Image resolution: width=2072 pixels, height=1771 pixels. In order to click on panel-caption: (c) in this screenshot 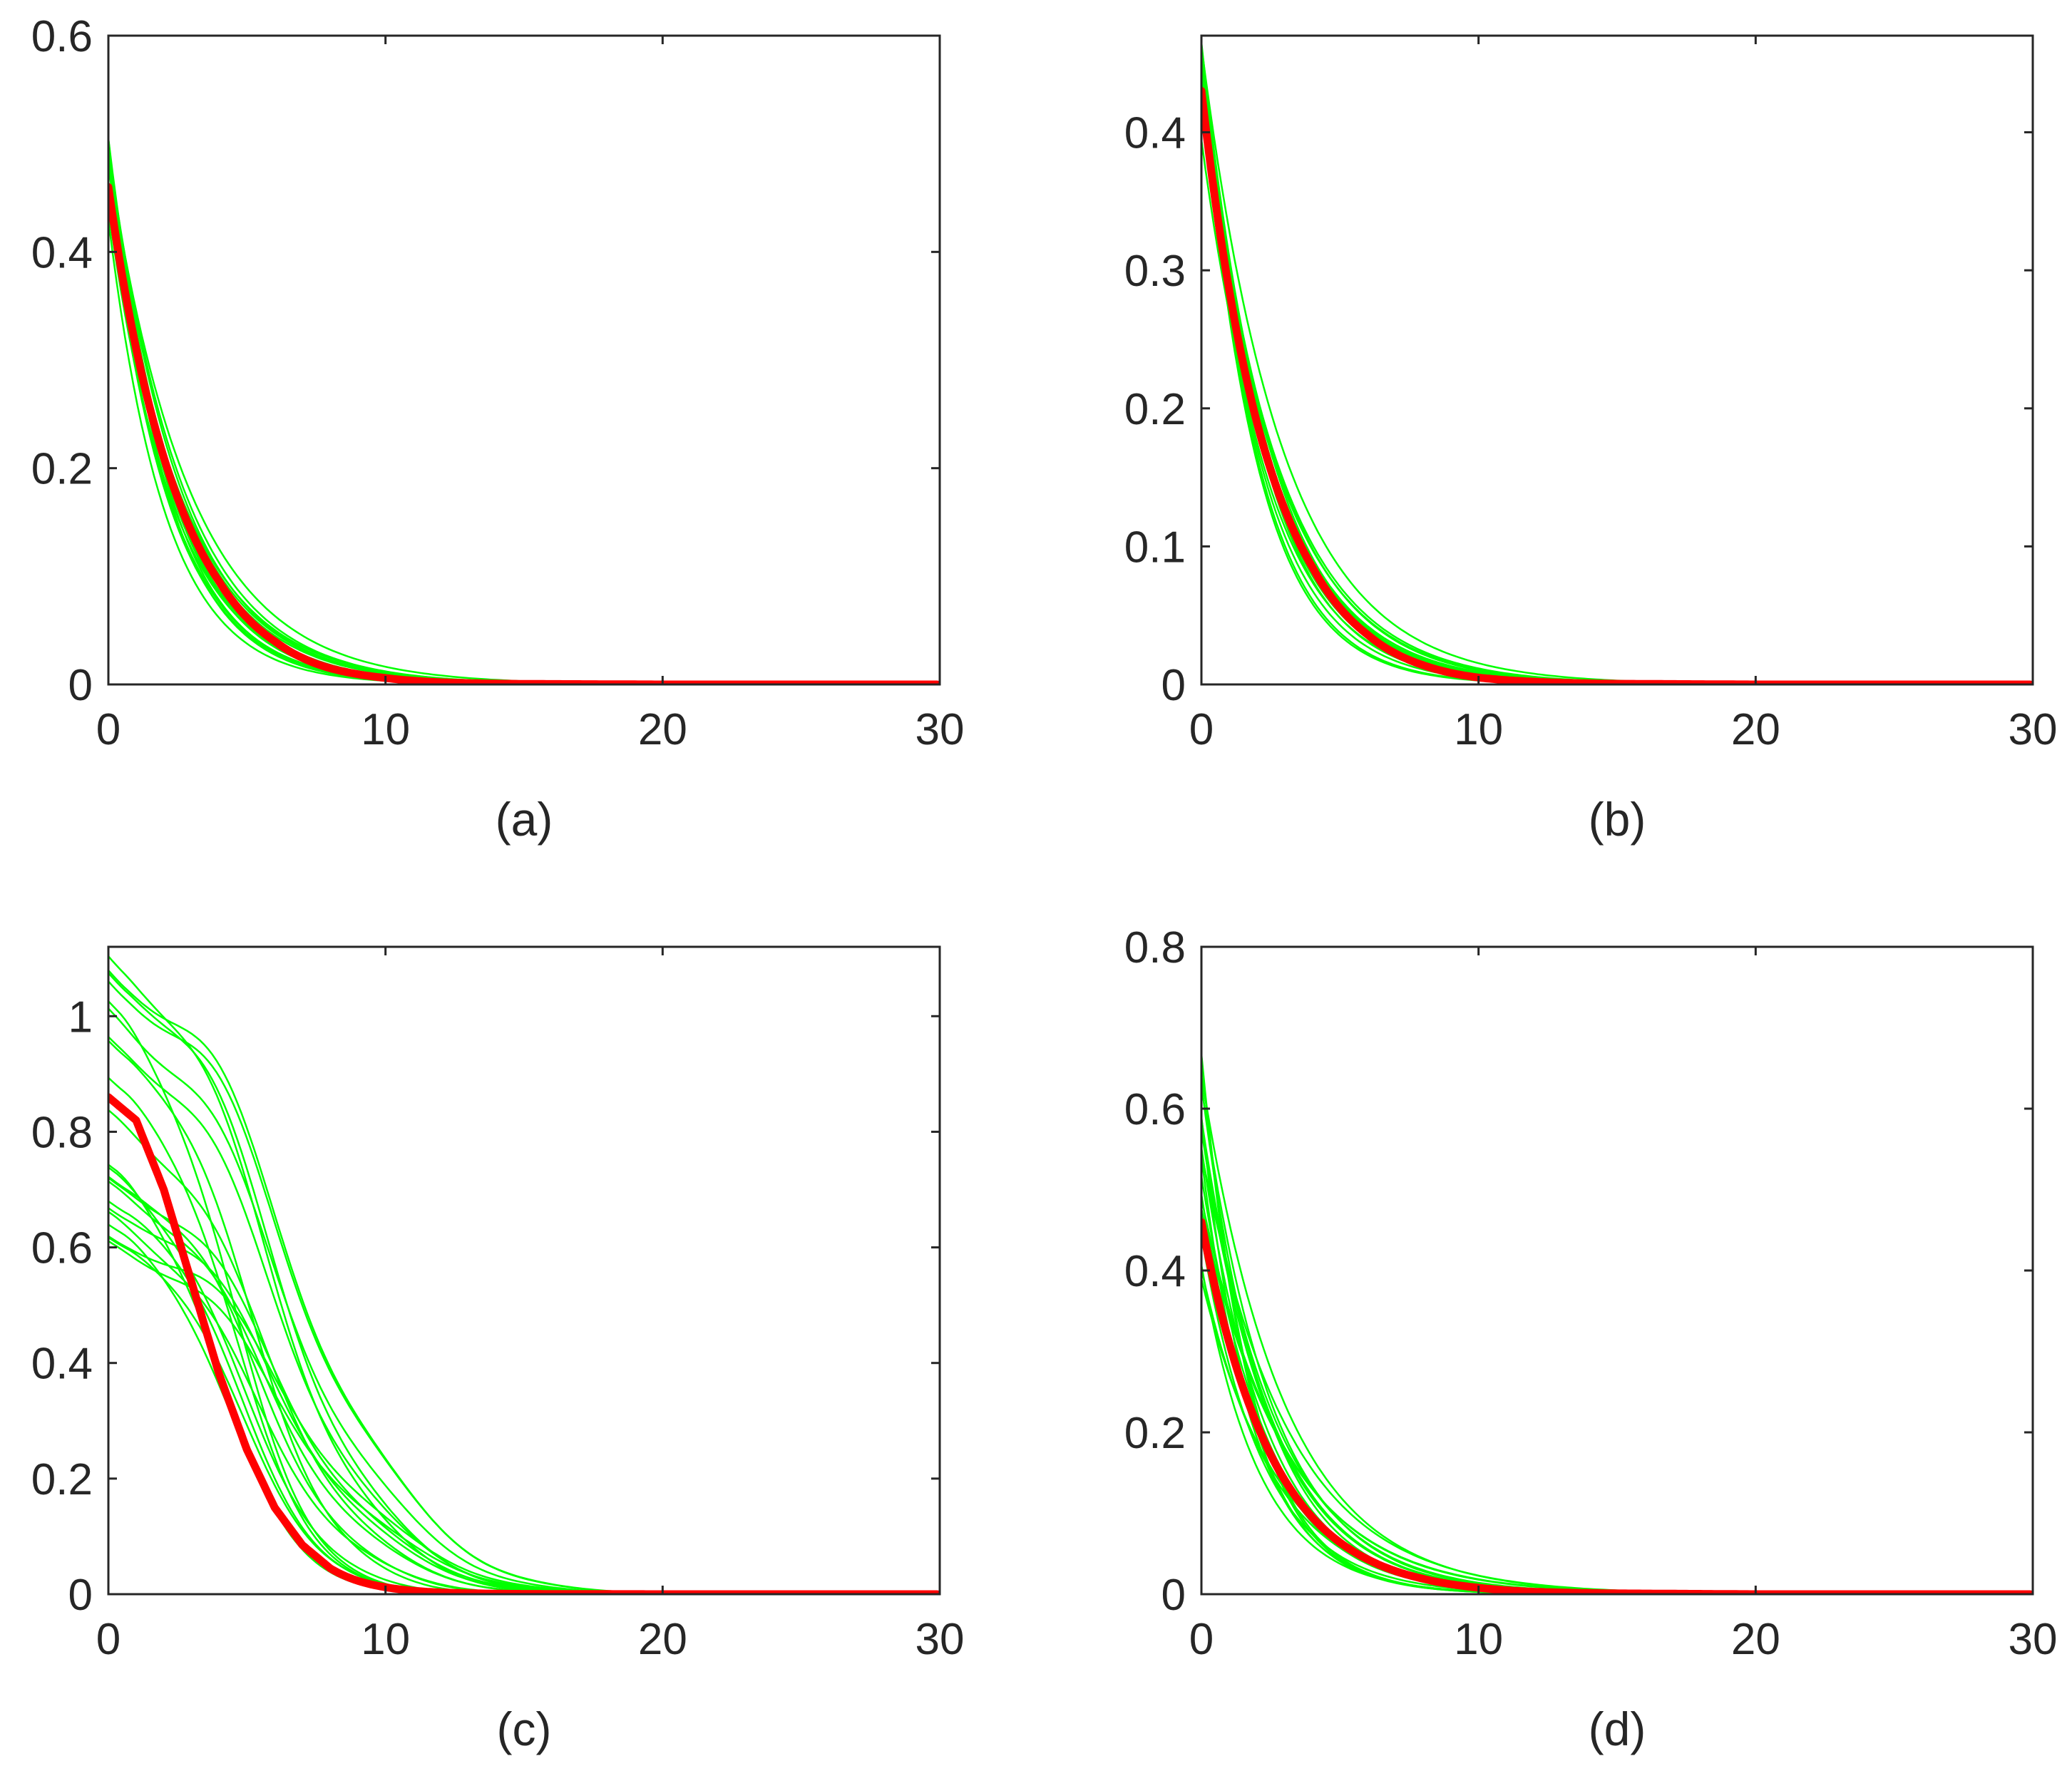, I will do `click(524, 1729)`.